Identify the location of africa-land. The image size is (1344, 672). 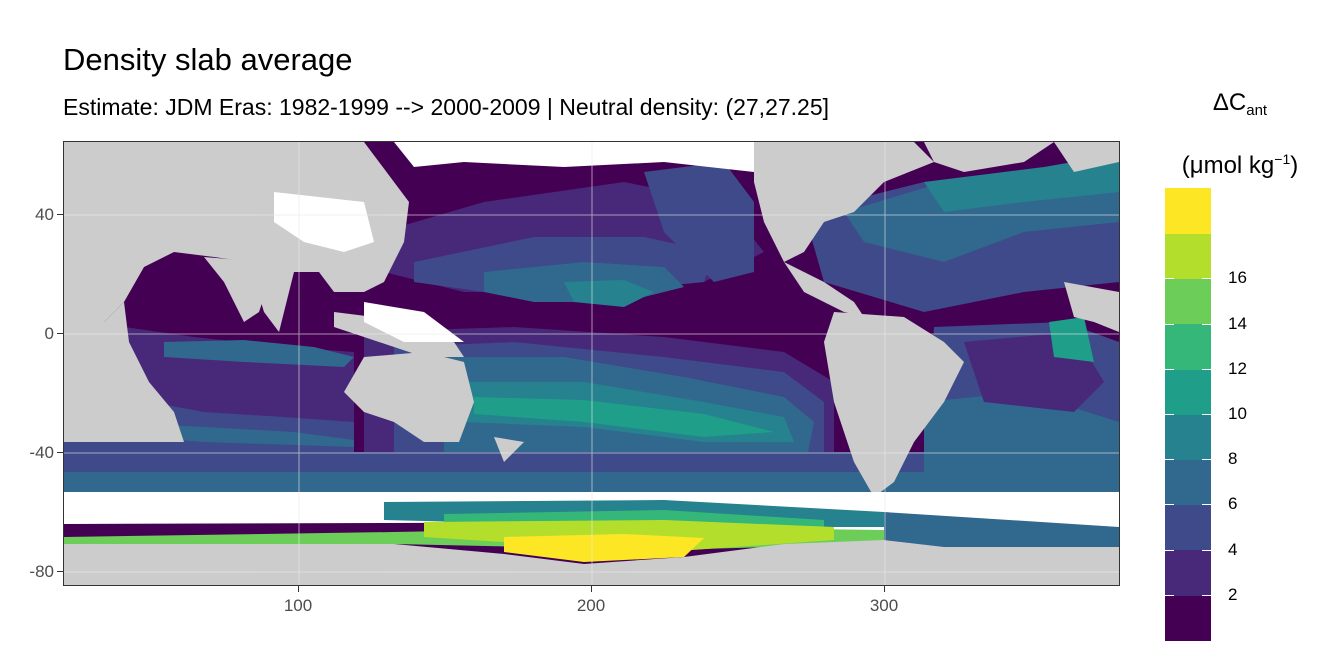
(124, 372).